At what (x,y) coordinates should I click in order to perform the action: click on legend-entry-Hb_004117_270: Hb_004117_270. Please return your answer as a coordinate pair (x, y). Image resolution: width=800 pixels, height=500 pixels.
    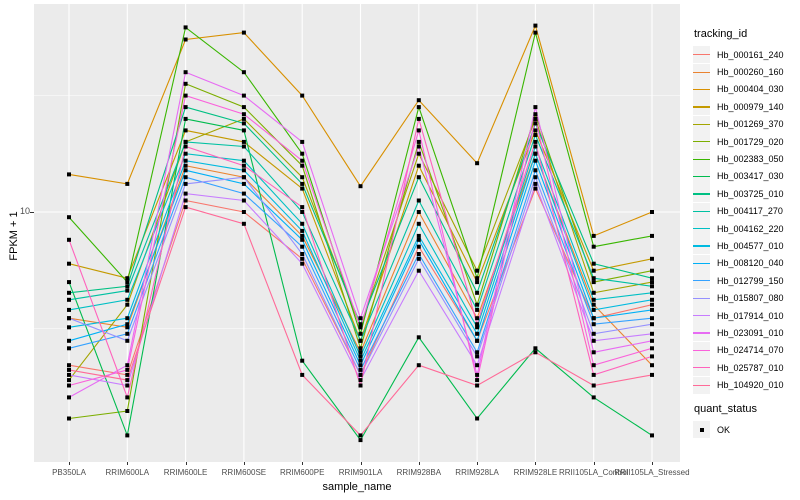
    Looking at the image, I should click on (746, 211).